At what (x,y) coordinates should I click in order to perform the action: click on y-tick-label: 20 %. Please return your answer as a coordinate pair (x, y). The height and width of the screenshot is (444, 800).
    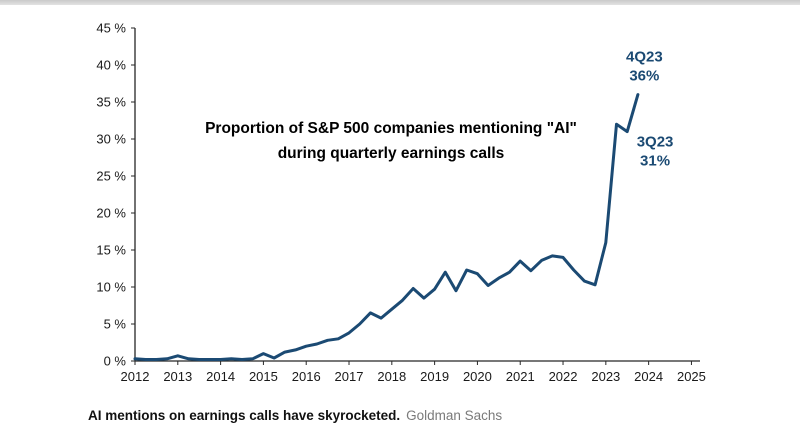
    Looking at the image, I should click on (111, 213).